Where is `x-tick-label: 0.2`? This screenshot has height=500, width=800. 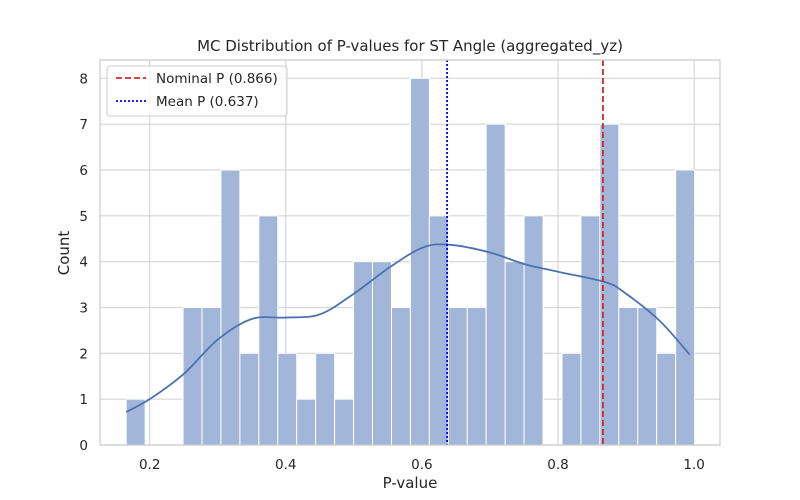 x-tick-label: 0.2 is located at coordinates (149, 465).